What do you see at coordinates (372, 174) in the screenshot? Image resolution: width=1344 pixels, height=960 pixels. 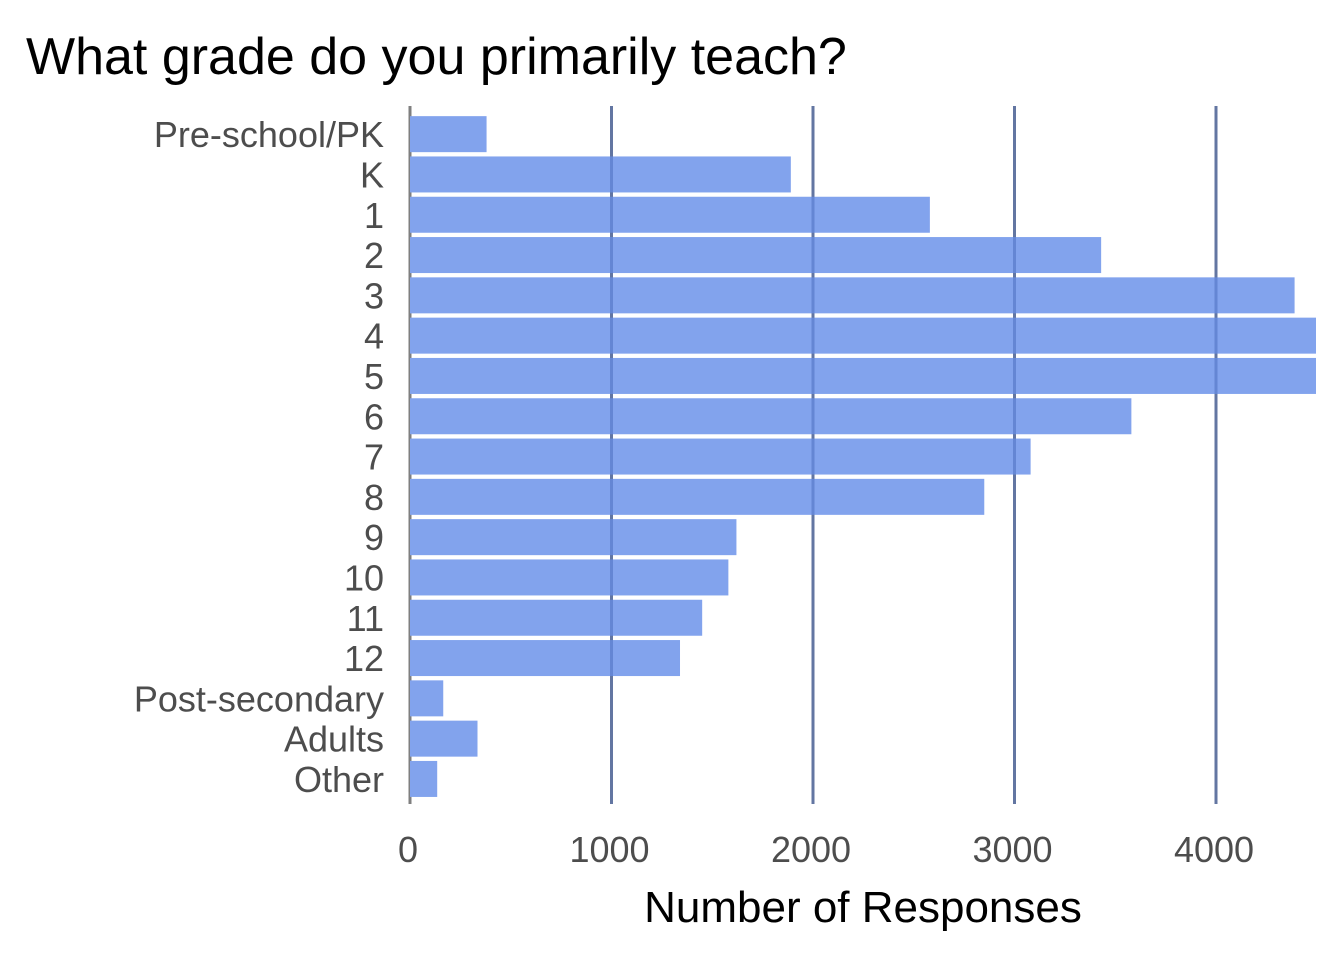 I see `category-label-1: K` at bounding box center [372, 174].